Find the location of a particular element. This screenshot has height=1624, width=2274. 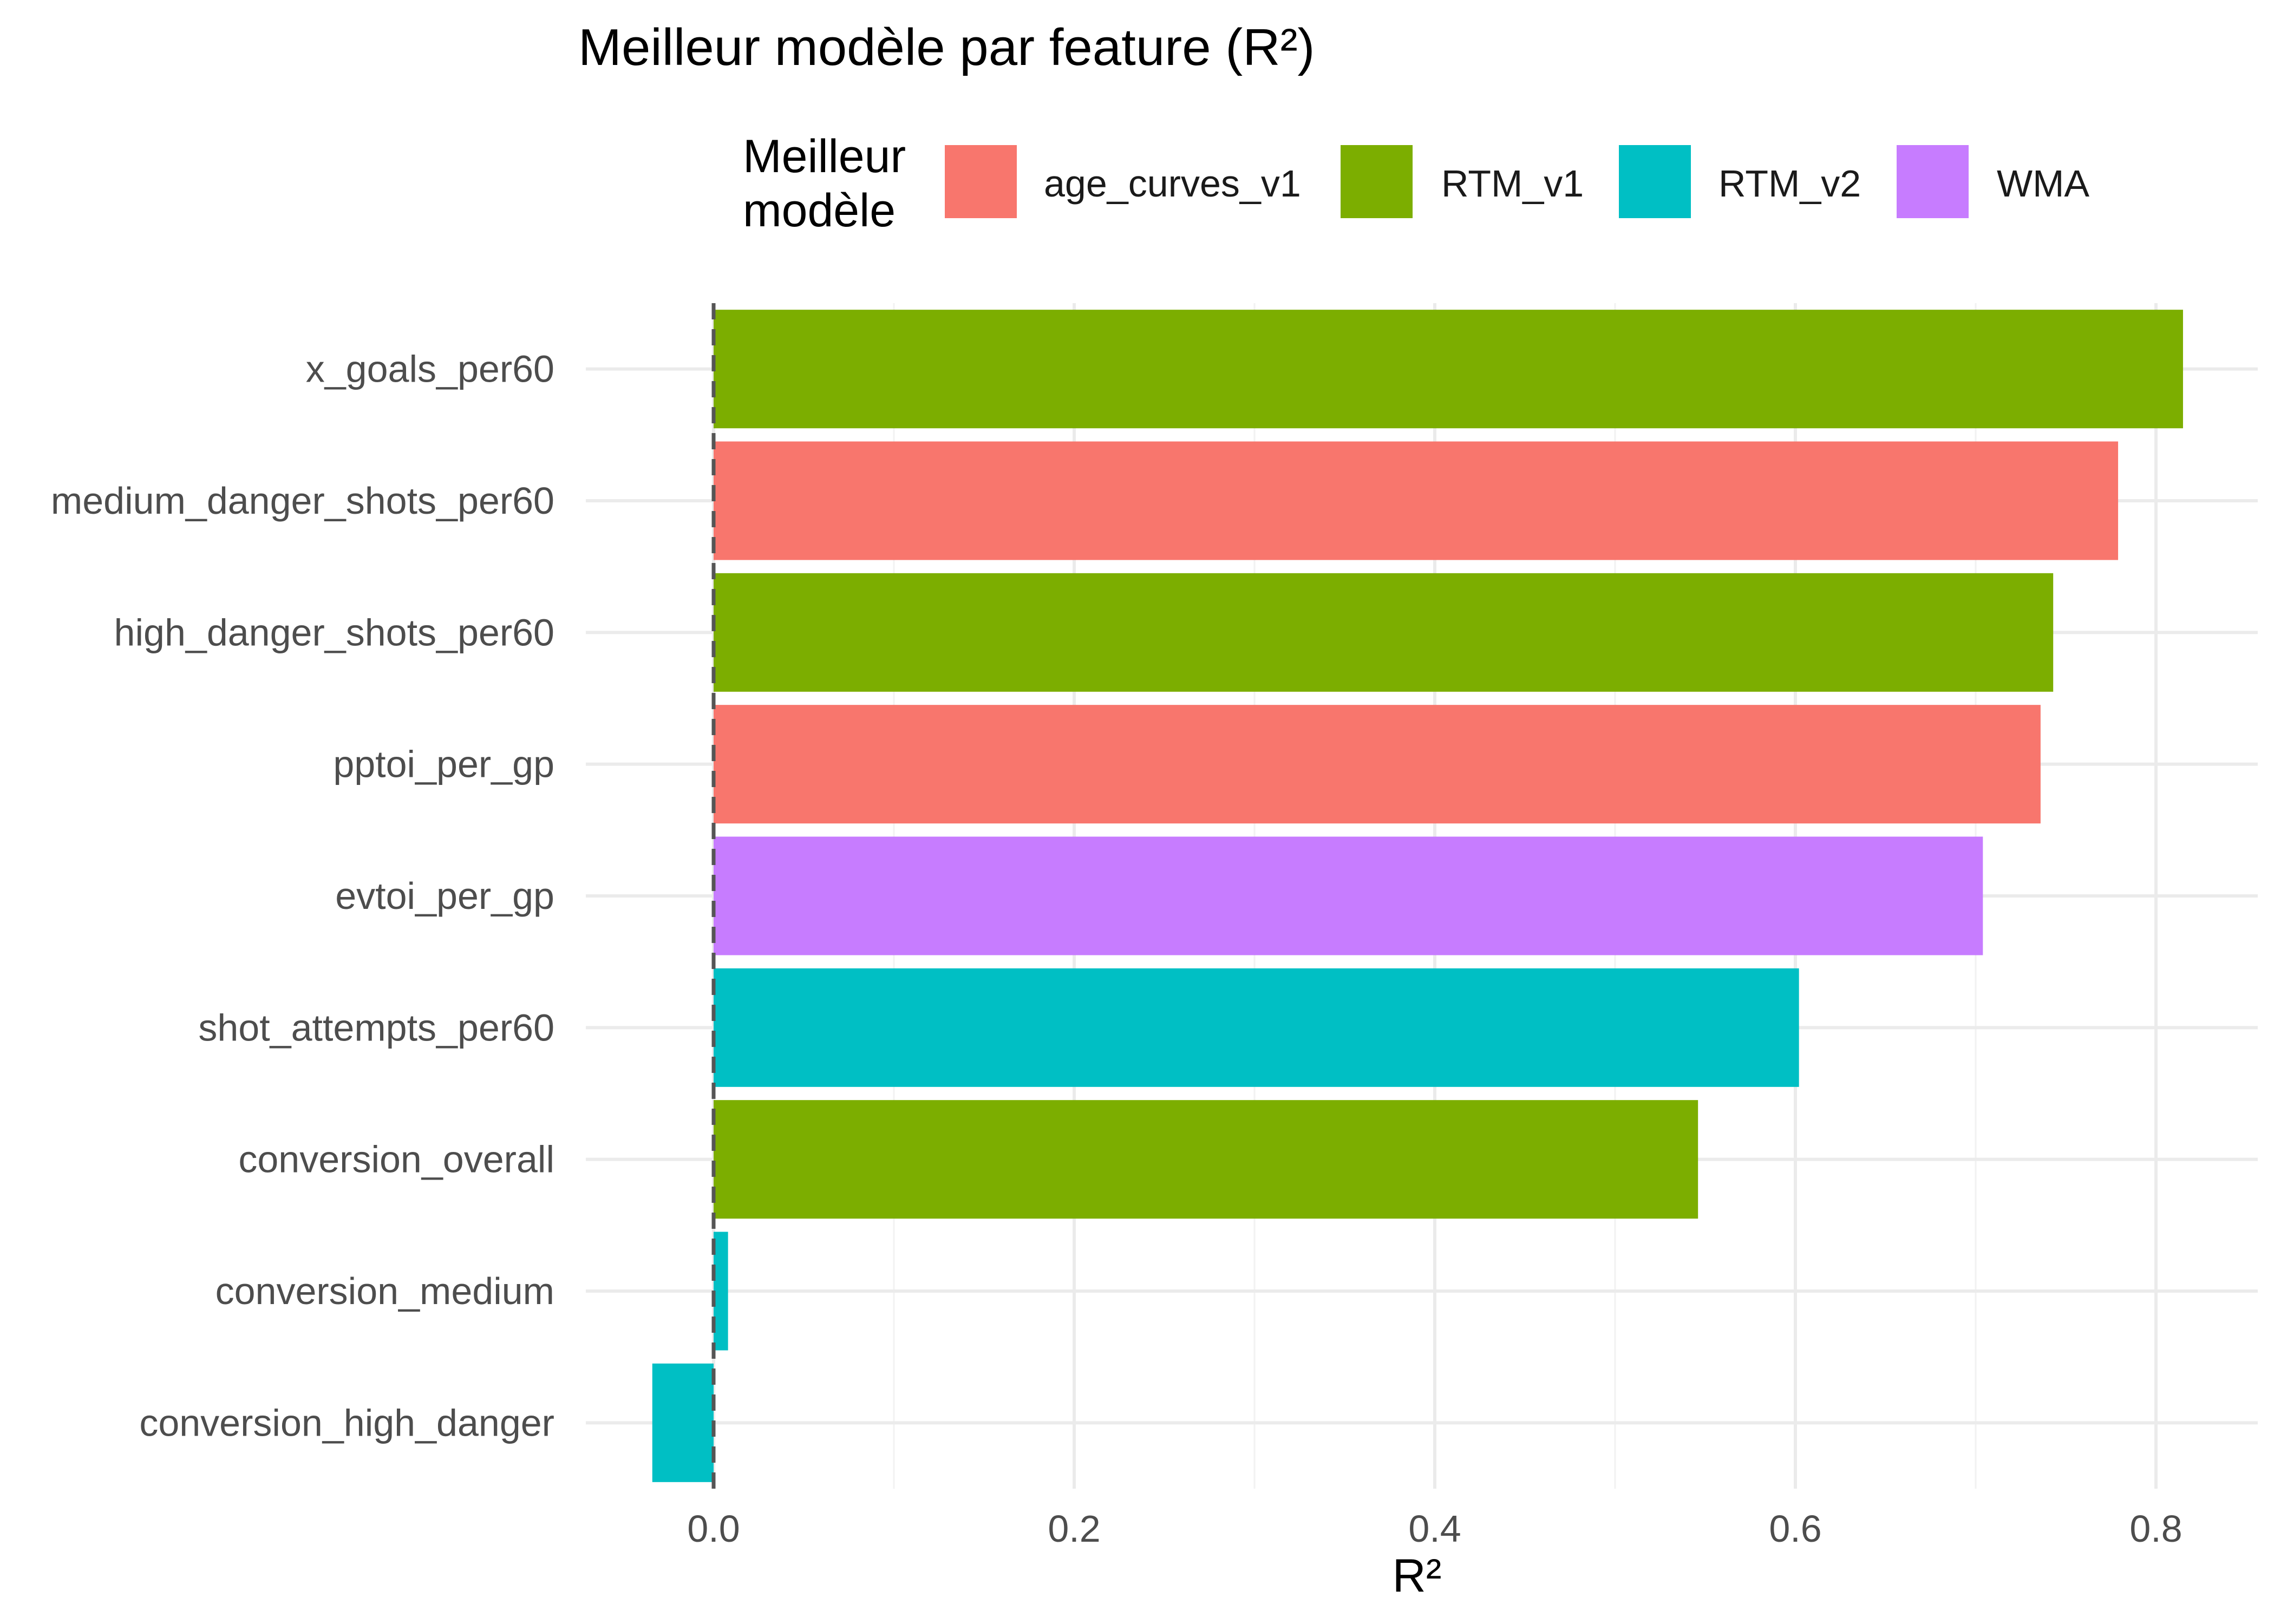

x-axis-tick-labels: 0.0 0.2 0.4 0.6 0.8 is located at coordinates (1435, 1529).